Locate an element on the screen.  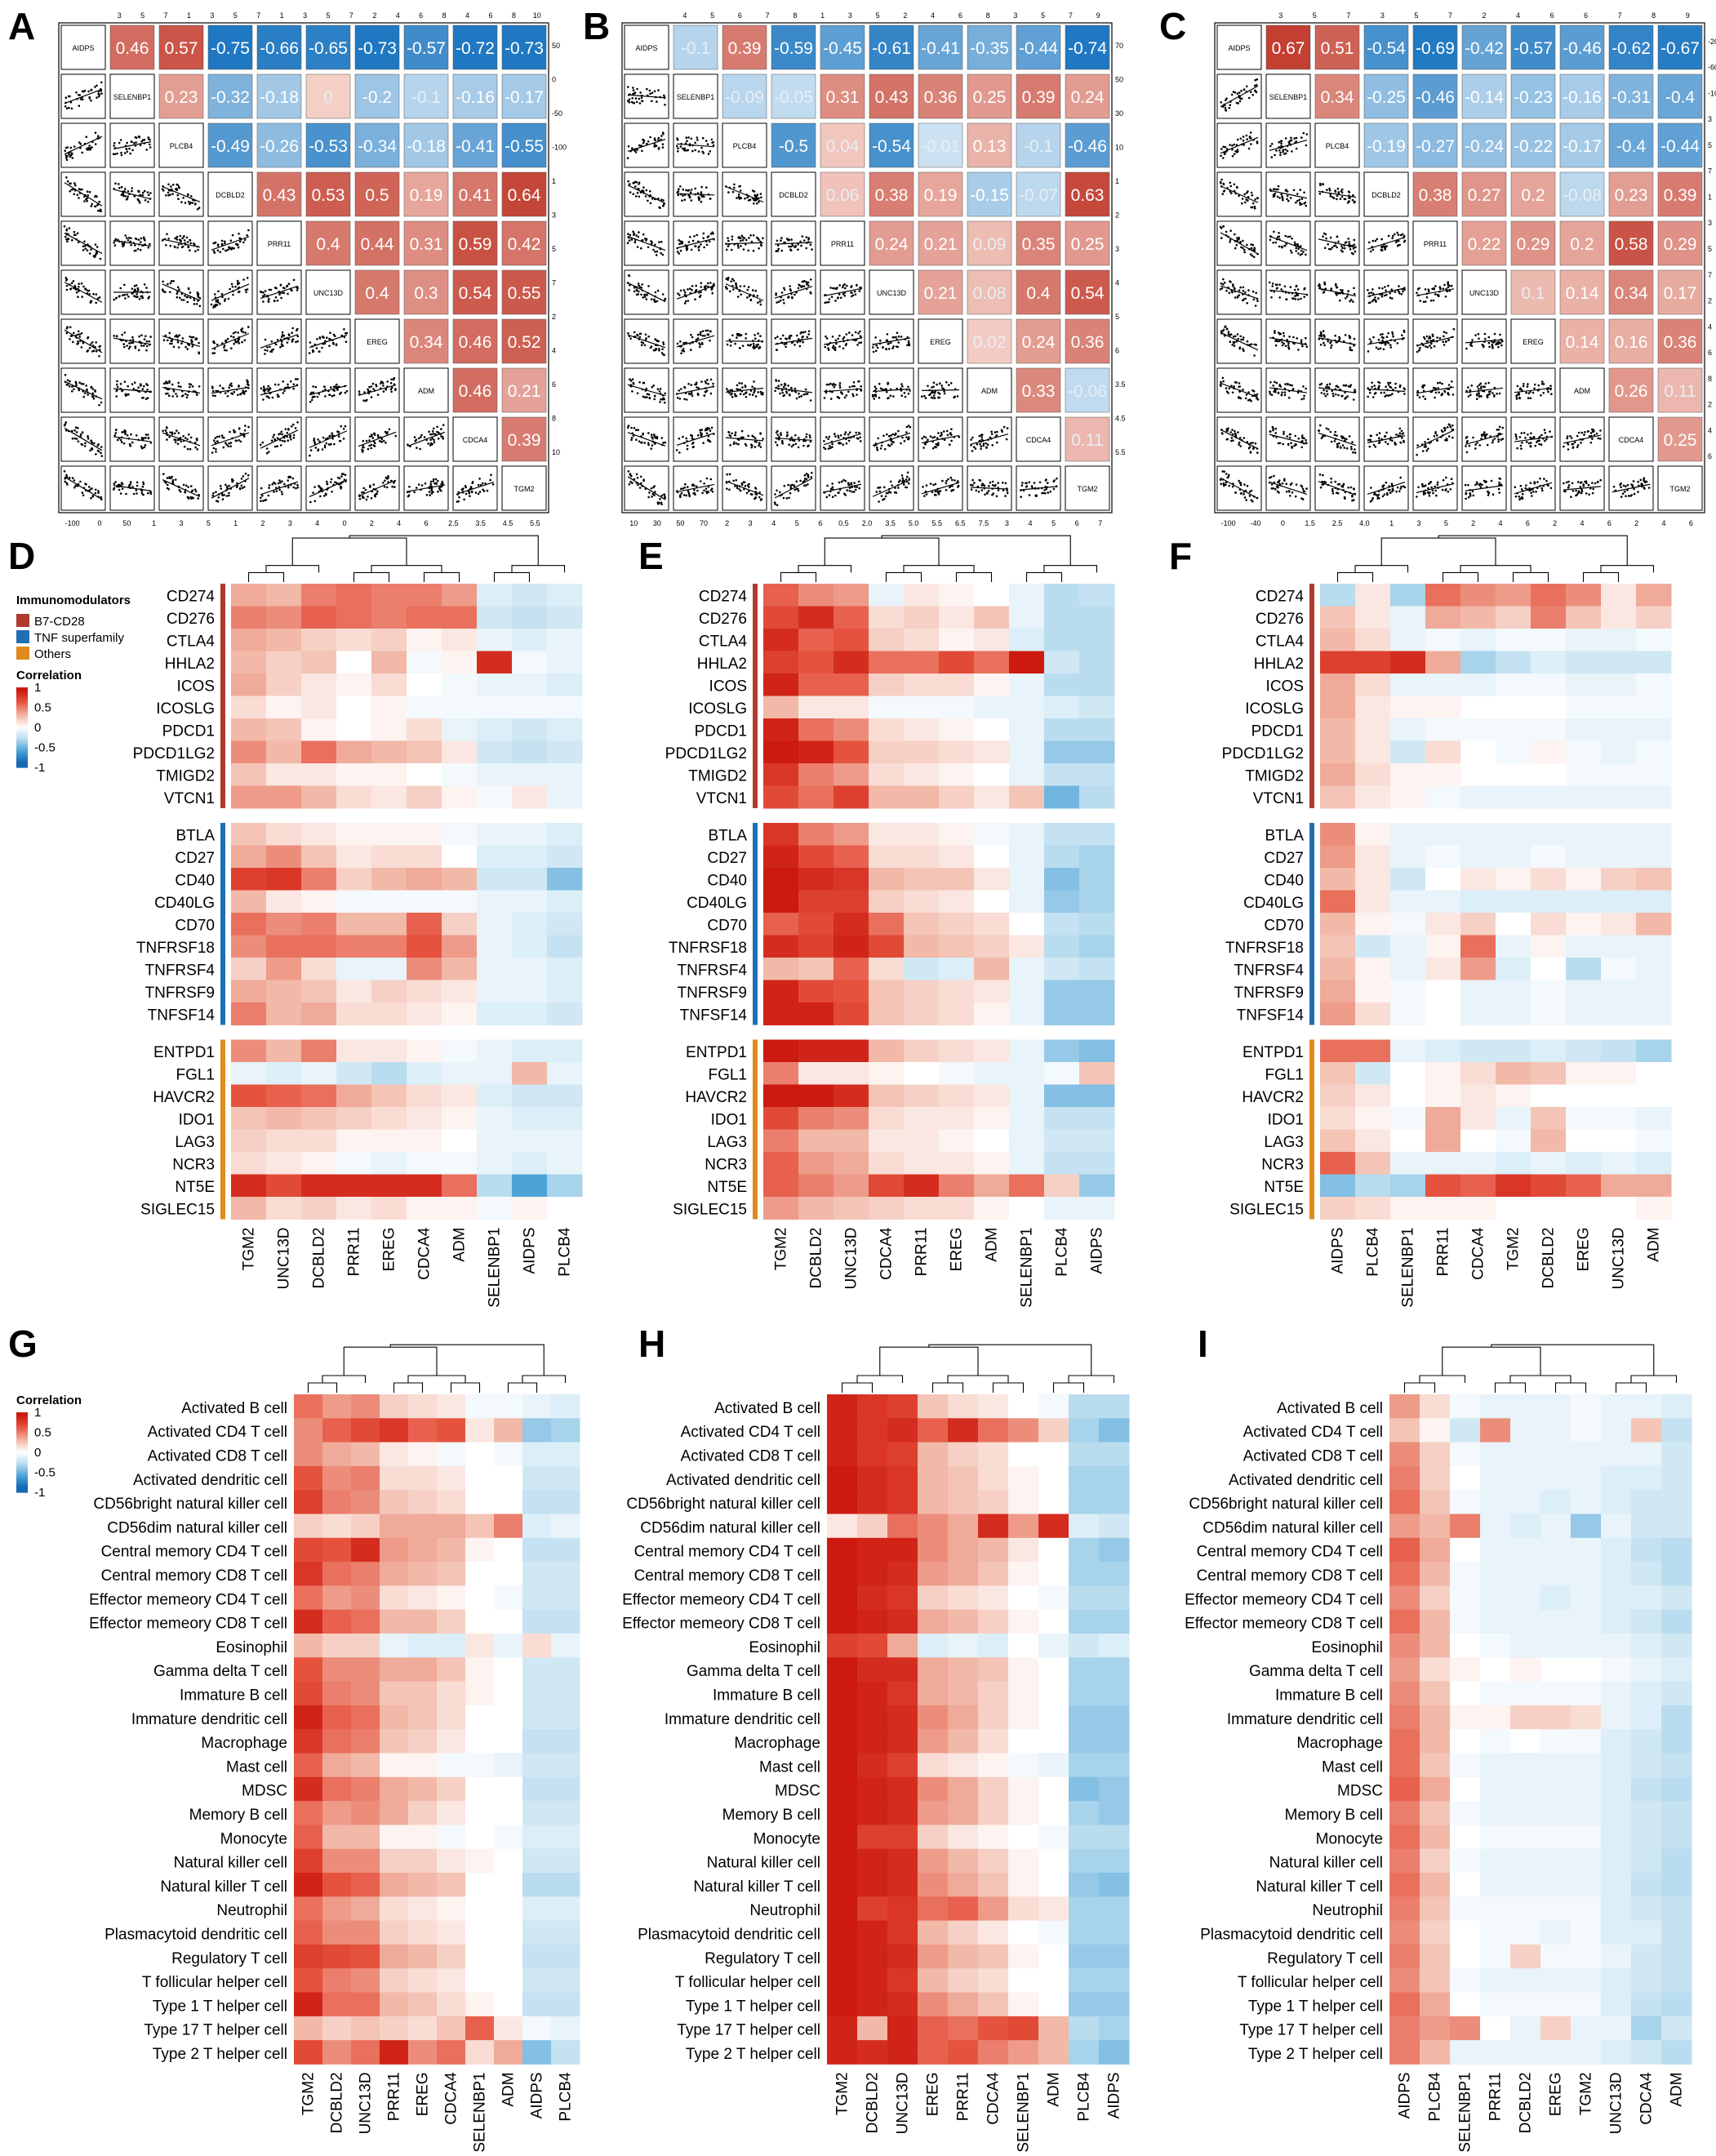
correlation-value: -0.53 is located at coordinates (328, 146).